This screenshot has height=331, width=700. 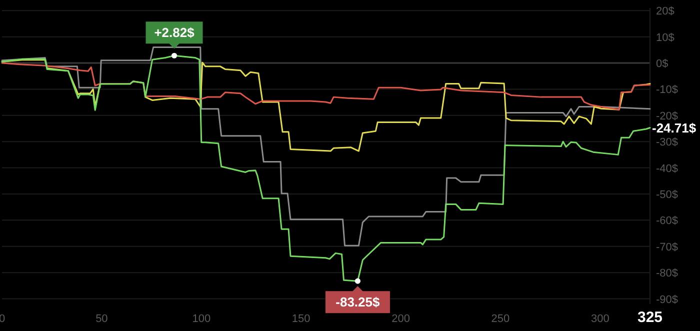 What do you see at coordinates (667, 274) in the screenshot?
I see `y-tick-label: -80$` at bounding box center [667, 274].